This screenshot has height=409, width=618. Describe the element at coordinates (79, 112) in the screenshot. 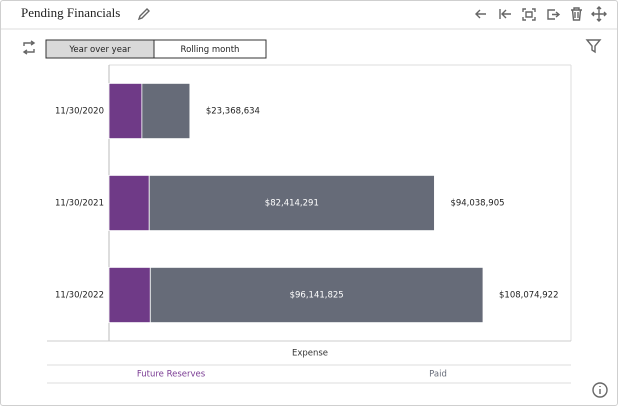

I see `y-tick-label: 11/30/2020` at that location.